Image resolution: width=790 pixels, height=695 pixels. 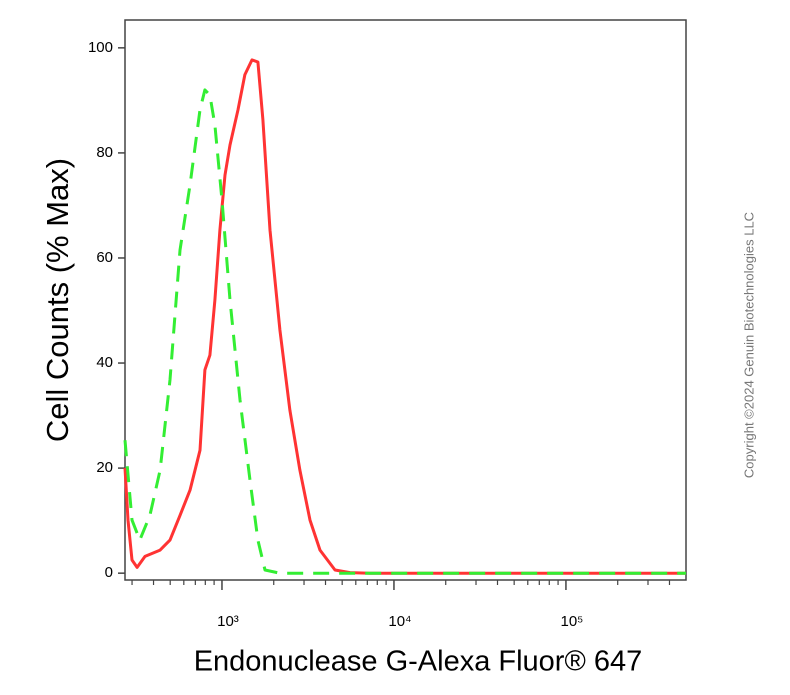 What do you see at coordinates (100, 47) in the screenshot?
I see `y-tick-label: 100` at bounding box center [100, 47].